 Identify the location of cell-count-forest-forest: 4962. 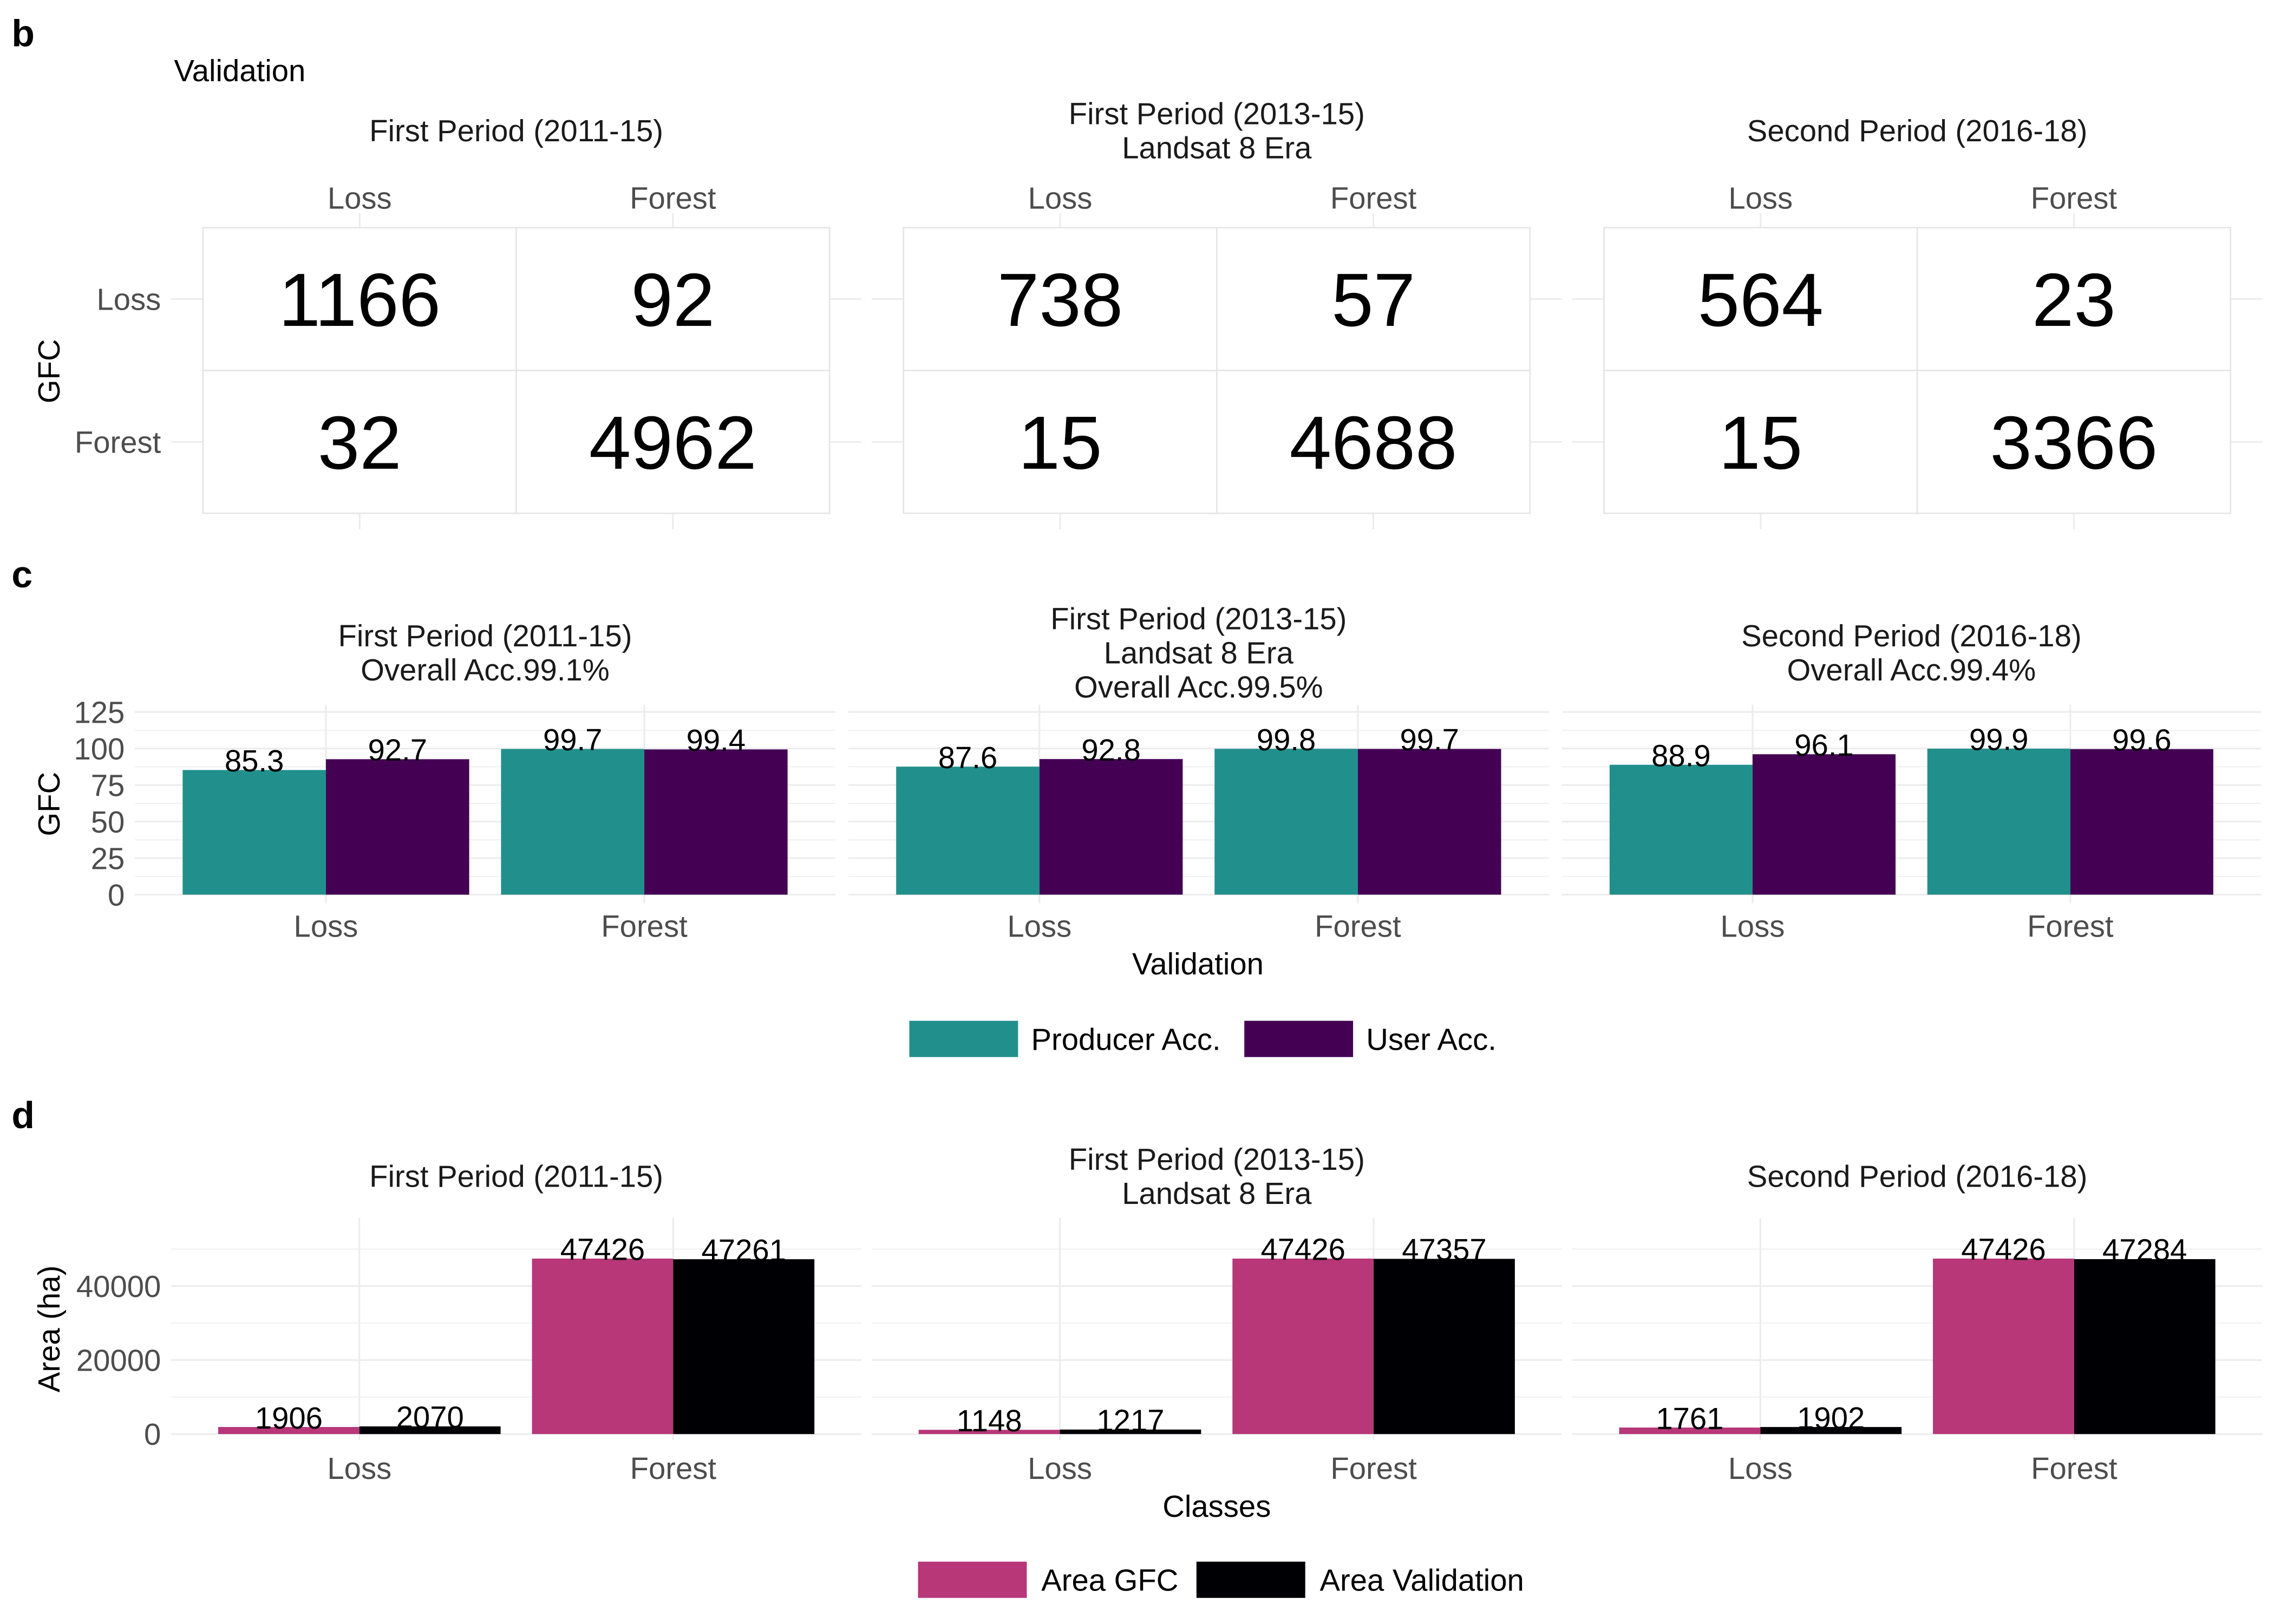
(673, 443).